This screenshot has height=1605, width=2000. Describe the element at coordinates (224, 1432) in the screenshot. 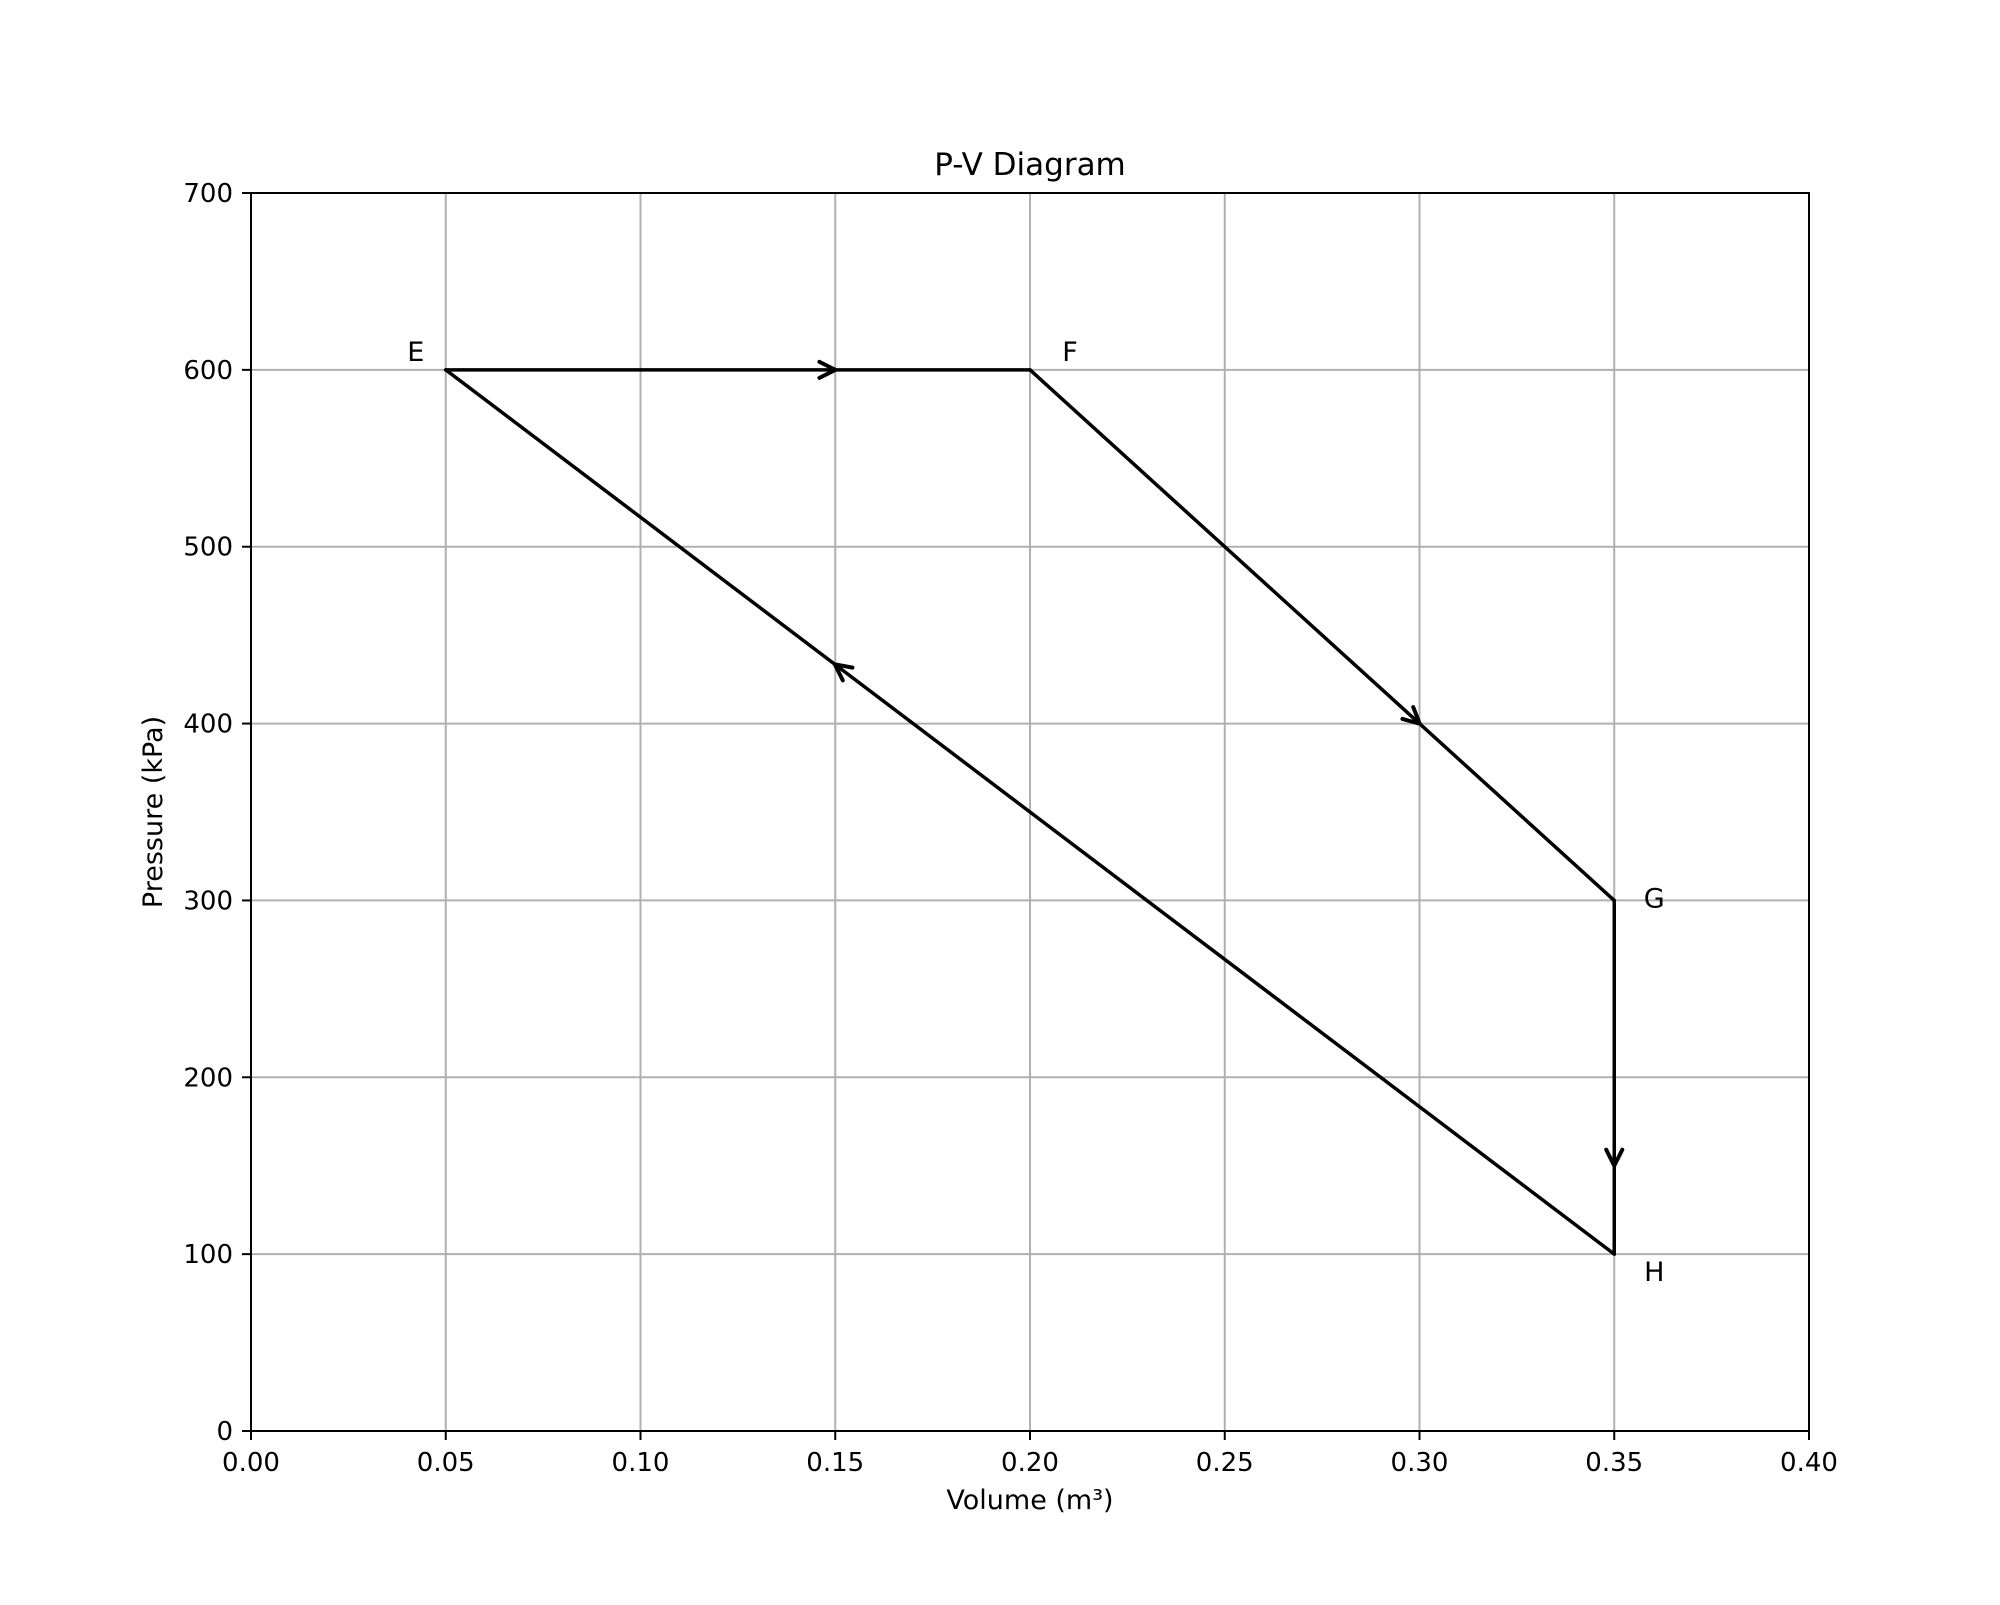

I see `y-tick-label-0: 0` at that location.